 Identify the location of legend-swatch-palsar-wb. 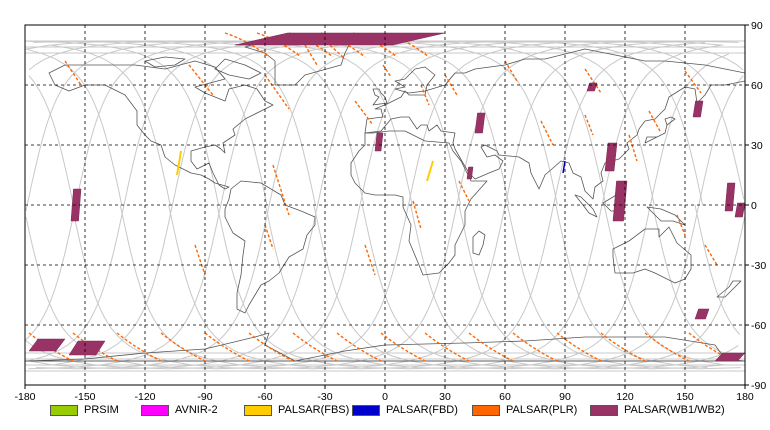
(604, 410).